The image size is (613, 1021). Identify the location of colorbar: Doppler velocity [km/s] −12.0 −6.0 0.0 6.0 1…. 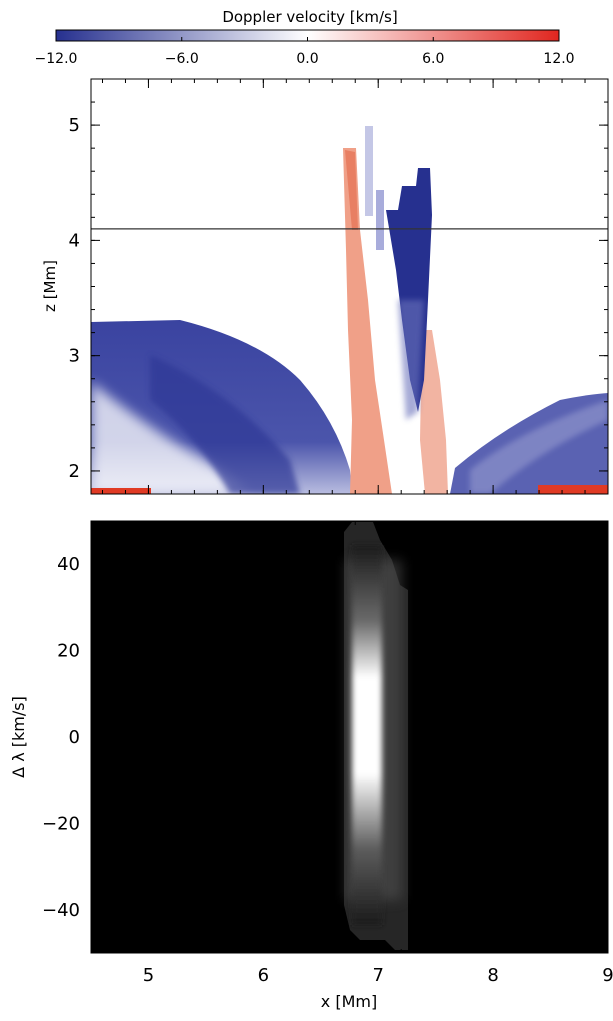
(305, 37).